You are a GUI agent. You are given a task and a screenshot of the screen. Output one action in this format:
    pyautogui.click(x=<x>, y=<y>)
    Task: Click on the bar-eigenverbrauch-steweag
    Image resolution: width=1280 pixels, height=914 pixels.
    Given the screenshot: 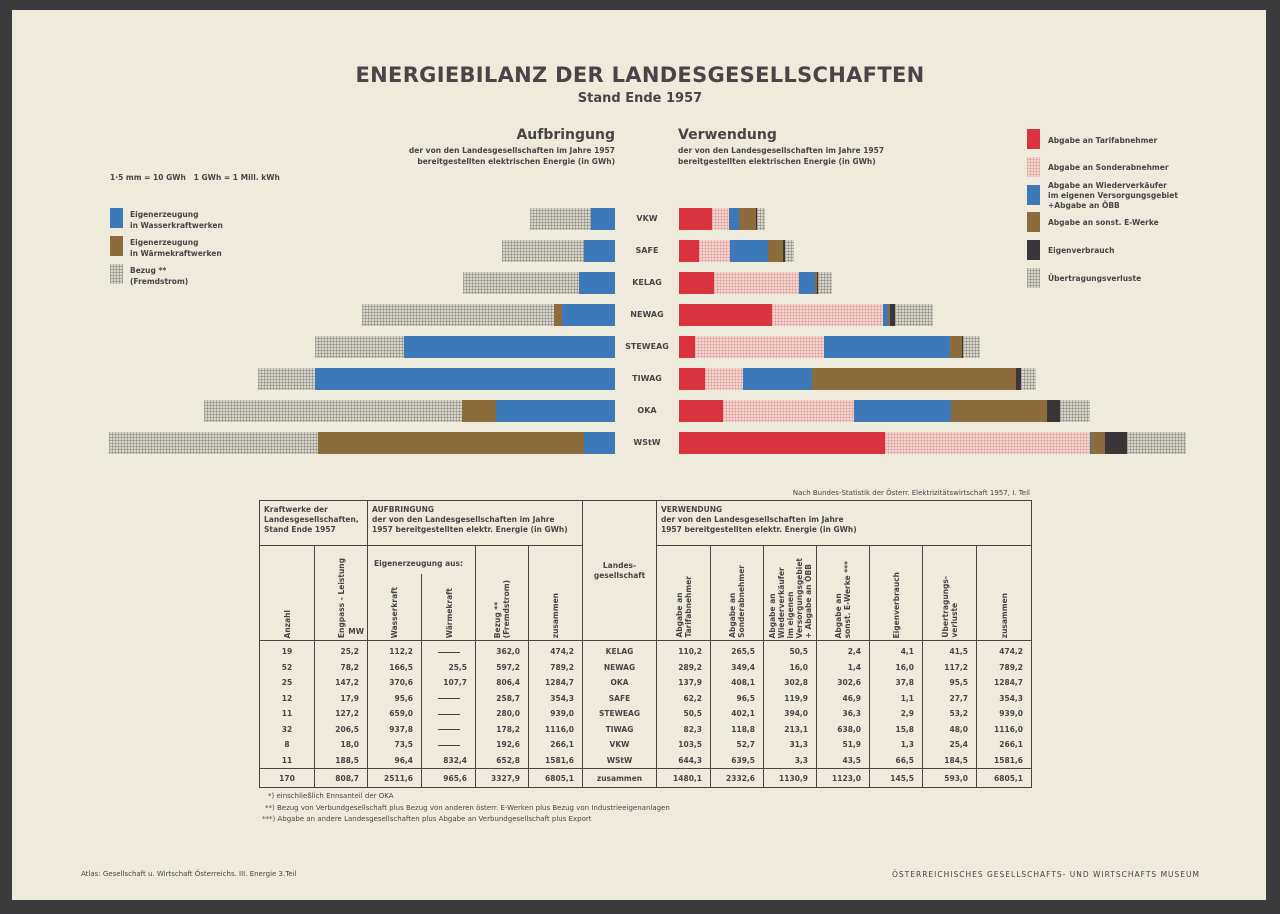 What is the action you would take?
    pyautogui.click(x=962, y=347)
    